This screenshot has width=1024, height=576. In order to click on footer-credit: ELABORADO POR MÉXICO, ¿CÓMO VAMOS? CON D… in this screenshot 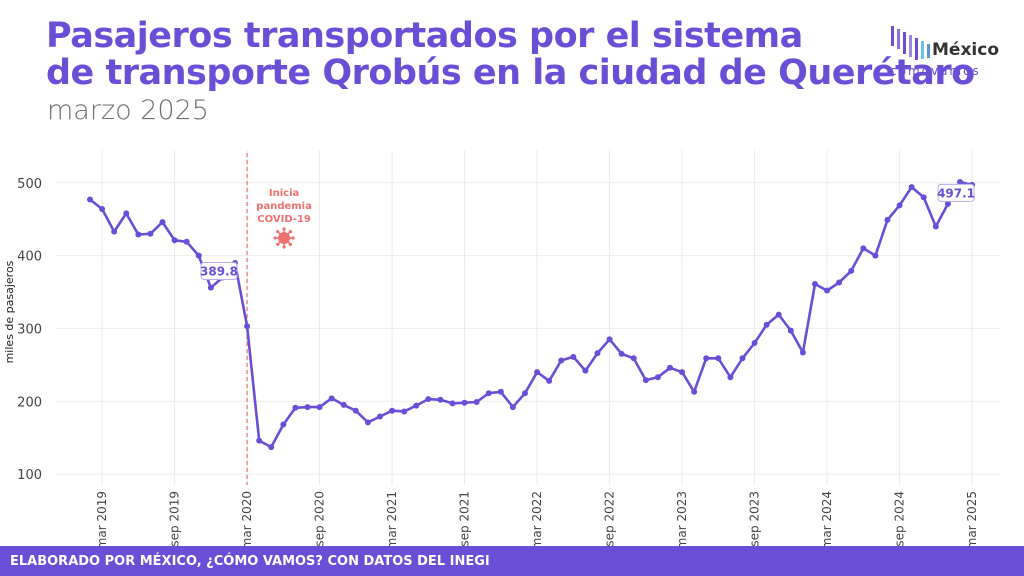, I will do `click(250, 561)`.